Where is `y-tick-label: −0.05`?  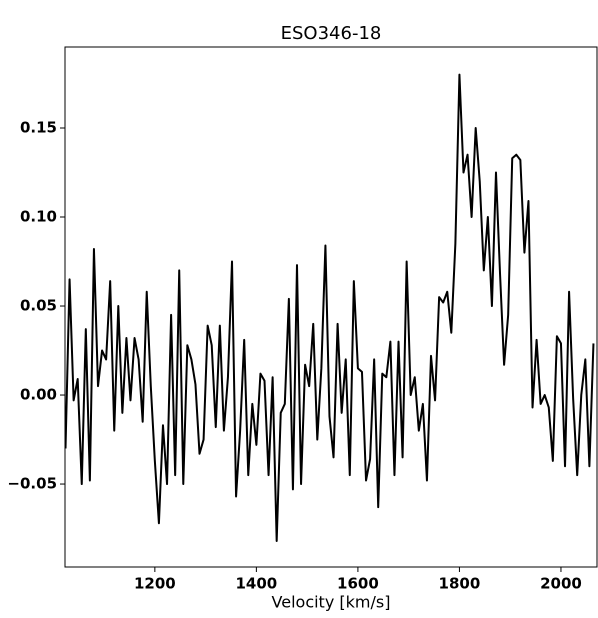
y-tick-label: −0.05 is located at coordinates (32, 484).